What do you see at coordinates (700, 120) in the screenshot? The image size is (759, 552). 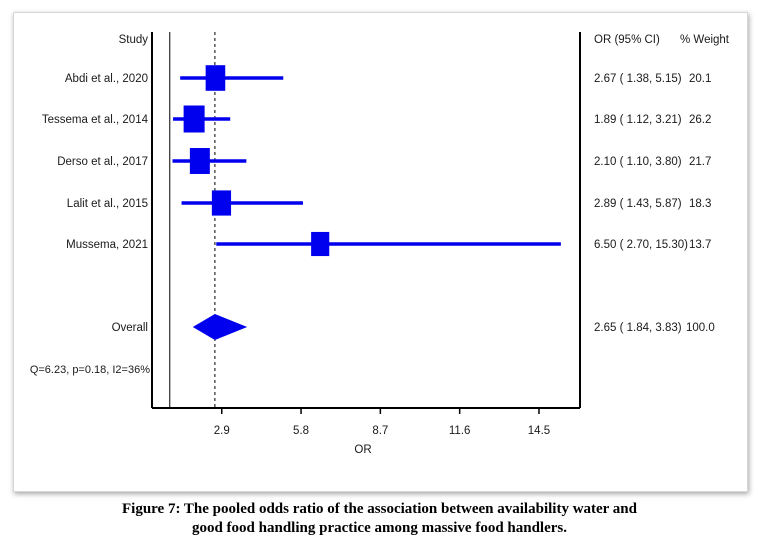 I see `study-weight: 26.2` at bounding box center [700, 120].